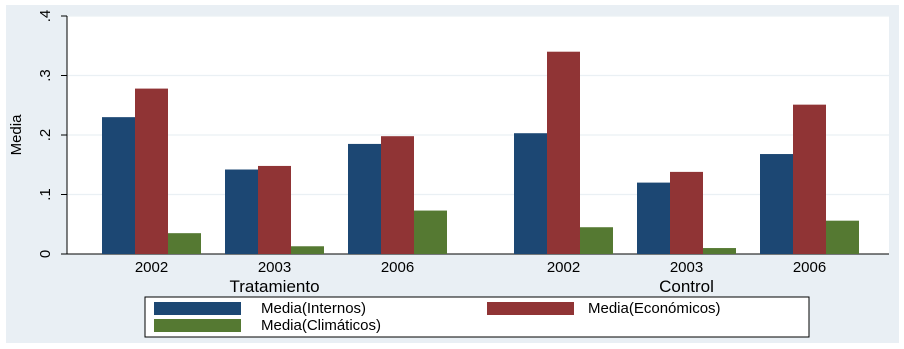 The height and width of the screenshot is (349, 904). I want to click on y-tick-label: .2, so click(45, 135).